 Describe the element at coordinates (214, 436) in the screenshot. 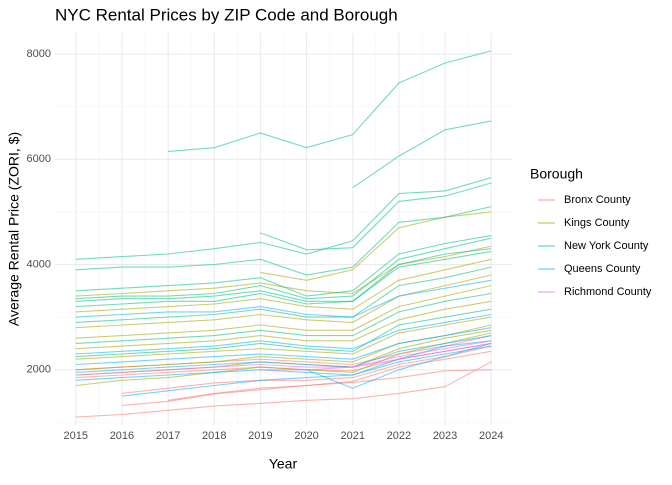

I see `x-tick-label: 2018` at that location.